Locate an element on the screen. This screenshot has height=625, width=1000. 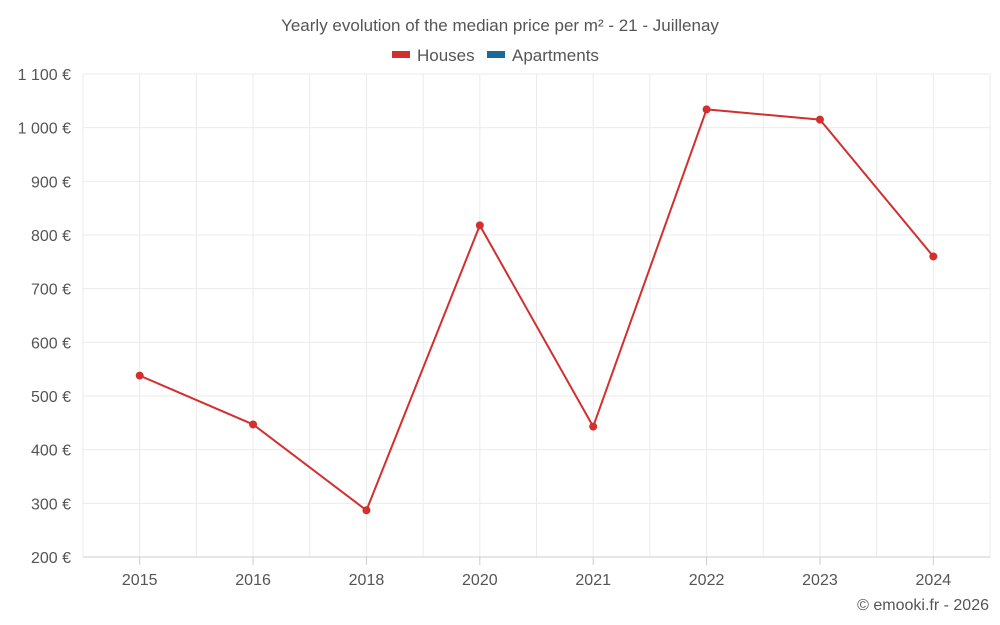
x-tick-label: 2024 is located at coordinates (934, 580).